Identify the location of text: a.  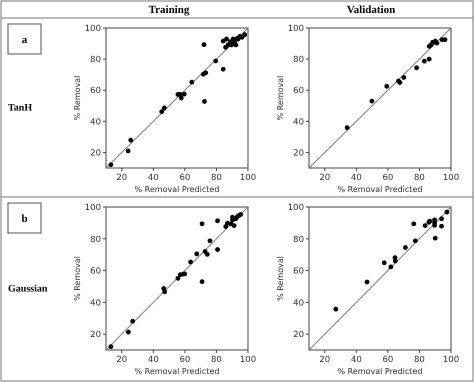
(25, 40).